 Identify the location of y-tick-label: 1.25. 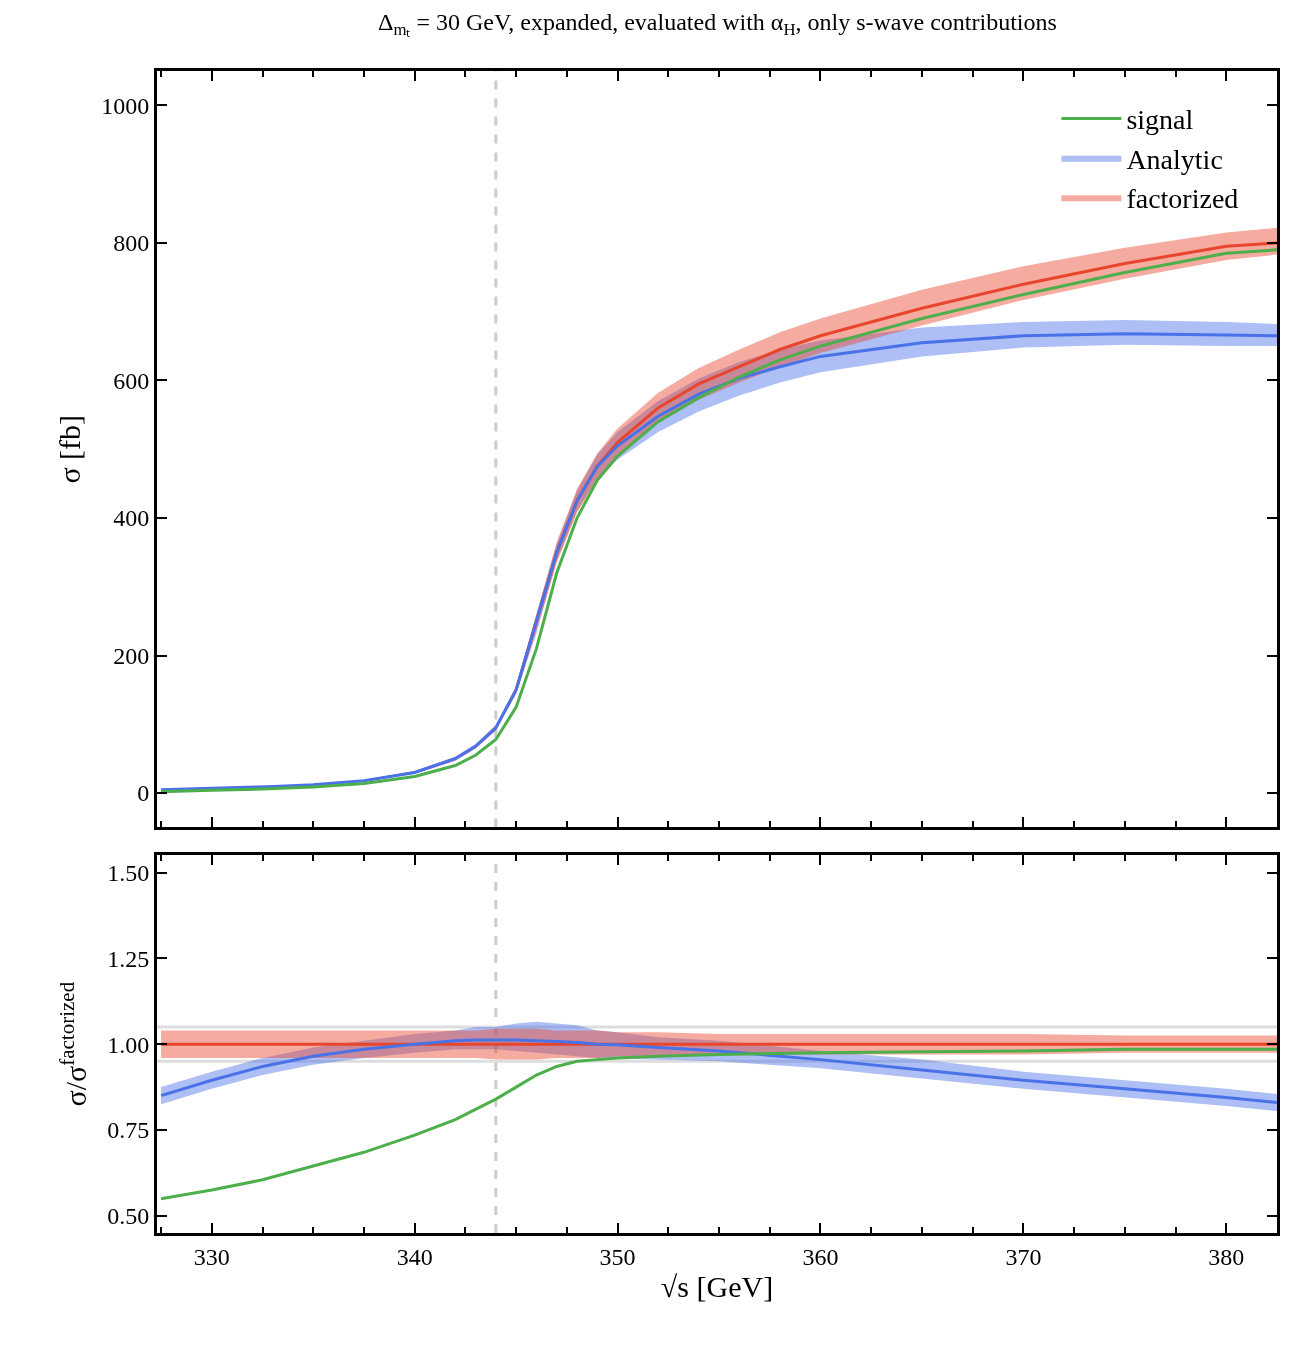
(128, 958).